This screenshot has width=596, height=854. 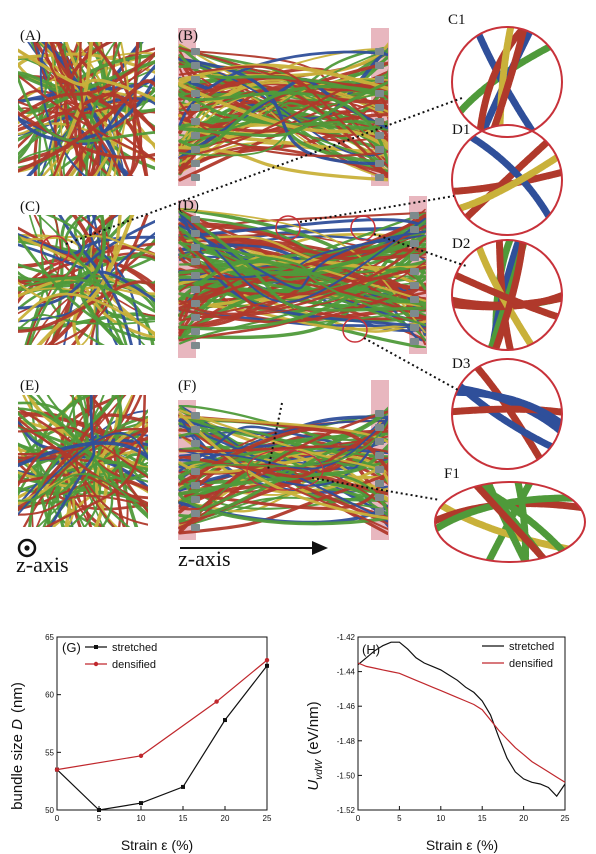 I want to click on fiber-panel-c, so click(x=86, y=280).